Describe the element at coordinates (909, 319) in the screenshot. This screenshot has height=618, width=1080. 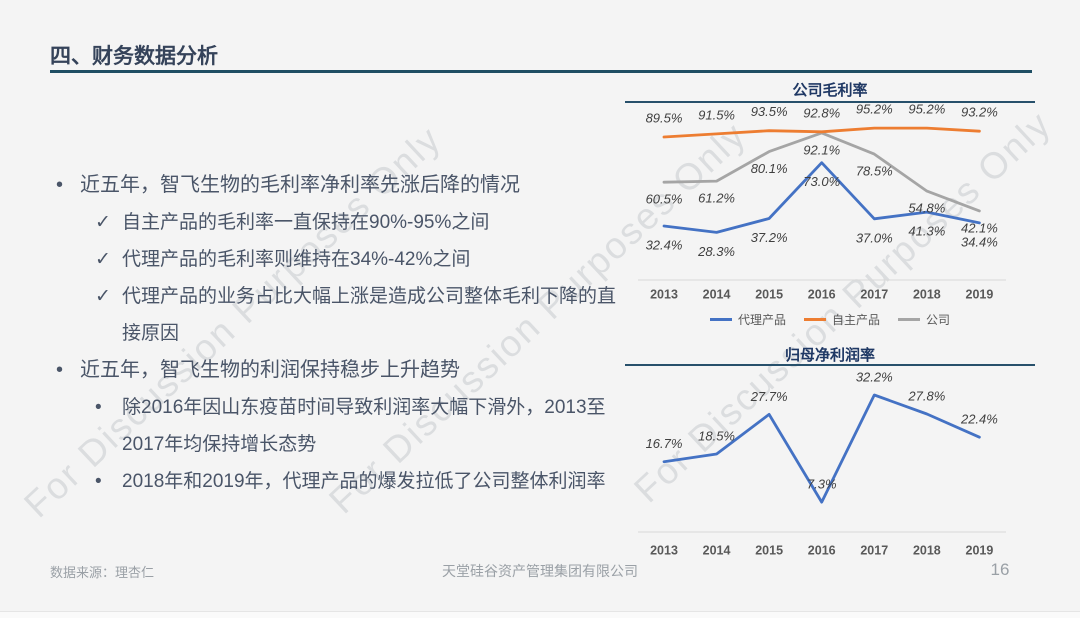
I see `legend-line-swatch-gray` at that location.